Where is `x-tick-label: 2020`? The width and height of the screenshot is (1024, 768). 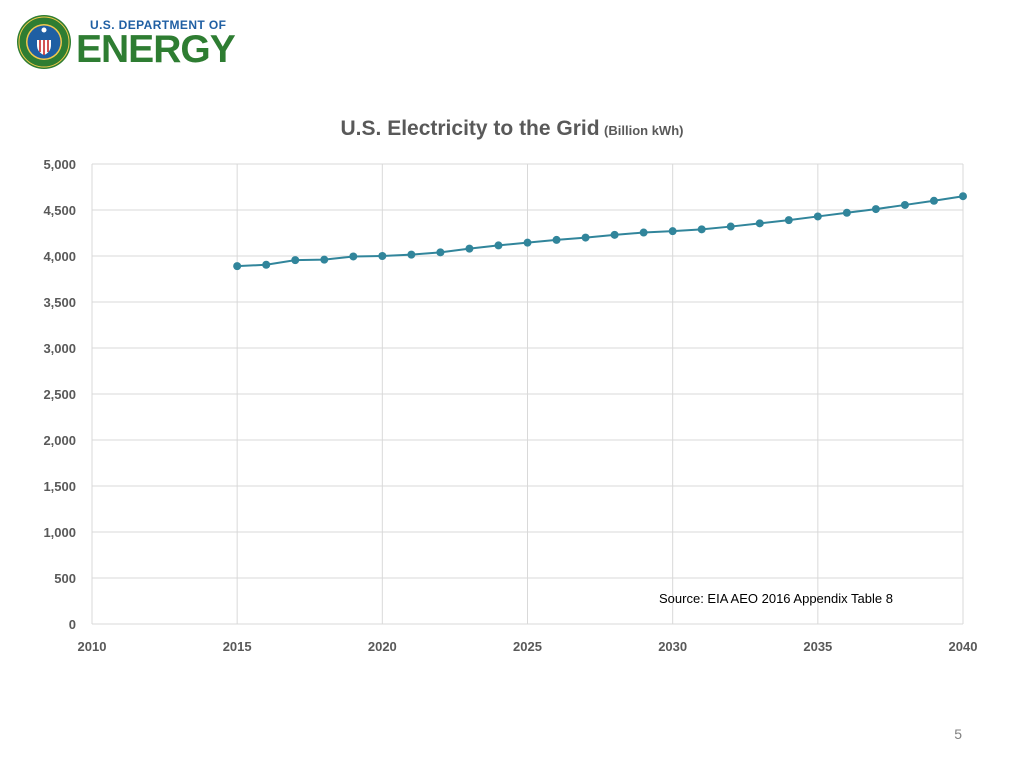 x-tick-label: 2020 is located at coordinates (382, 646).